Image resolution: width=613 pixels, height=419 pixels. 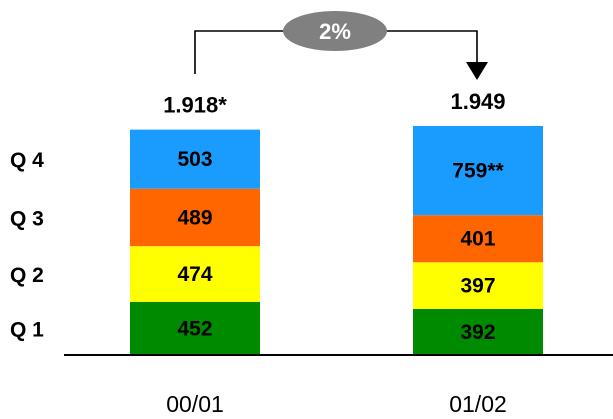 I want to click on total-label: 1.918*, so click(x=195, y=105).